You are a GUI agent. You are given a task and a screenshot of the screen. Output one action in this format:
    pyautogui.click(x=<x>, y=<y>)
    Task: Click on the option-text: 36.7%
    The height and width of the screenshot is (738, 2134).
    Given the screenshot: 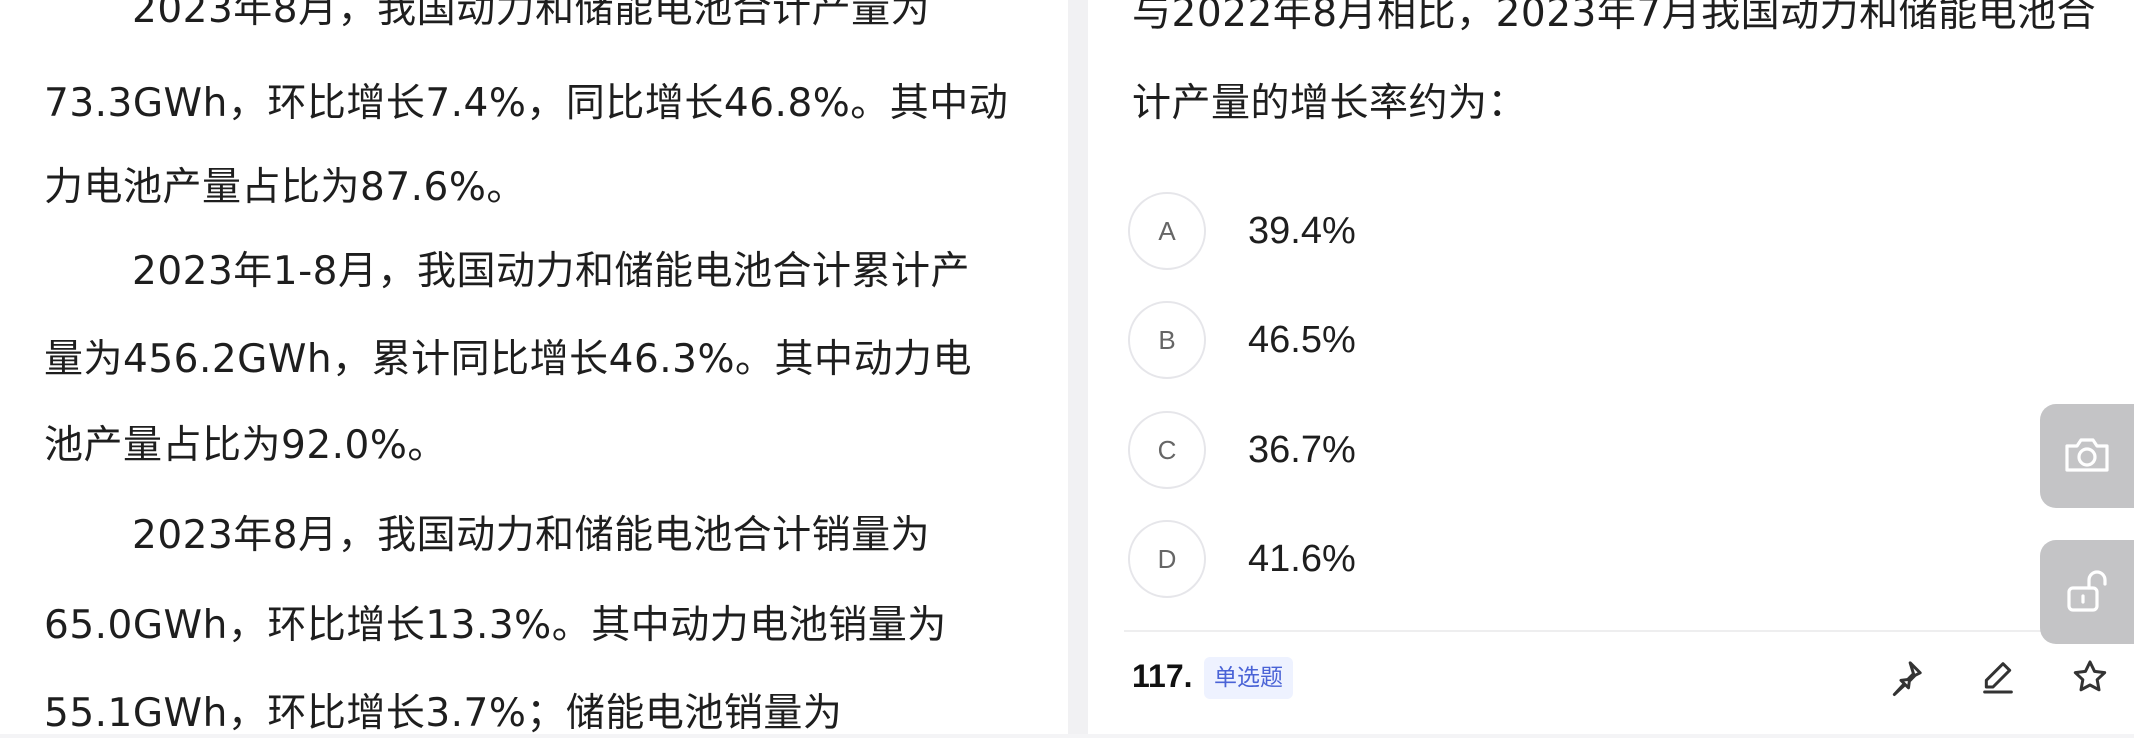 What is the action you would take?
    pyautogui.click(x=1302, y=449)
    